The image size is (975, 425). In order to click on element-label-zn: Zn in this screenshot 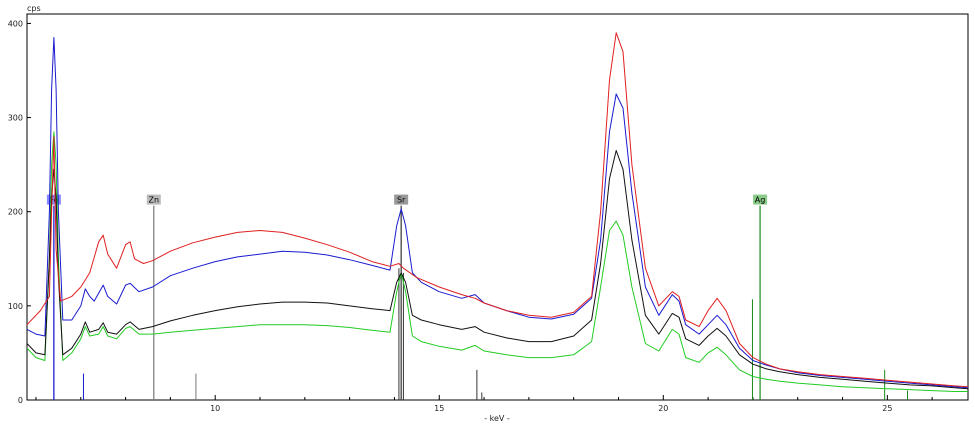, I will do `click(154, 200)`.